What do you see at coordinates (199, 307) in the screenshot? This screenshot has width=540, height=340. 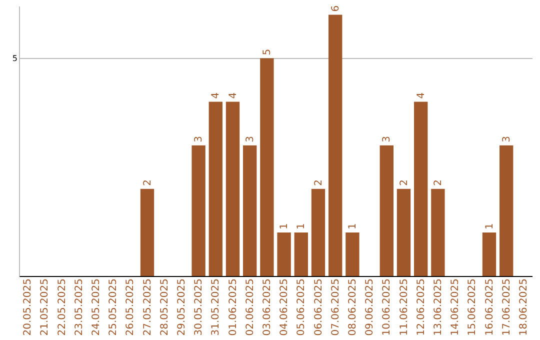 I see `x-tick-label: 30.05.2025` at bounding box center [199, 307].